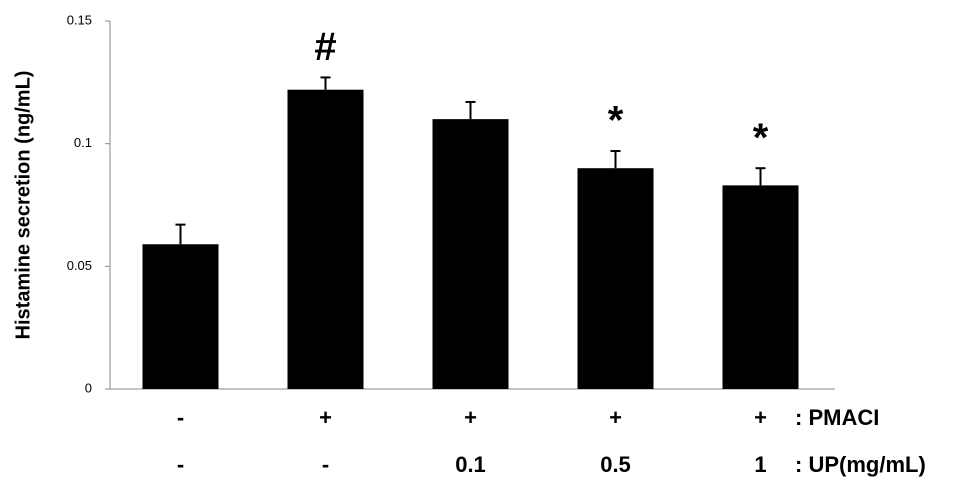 This screenshot has height=491, width=955. What do you see at coordinates (23, 205) in the screenshot?
I see `y-axis-label: Histamine secretion (ng/mL)` at bounding box center [23, 205].